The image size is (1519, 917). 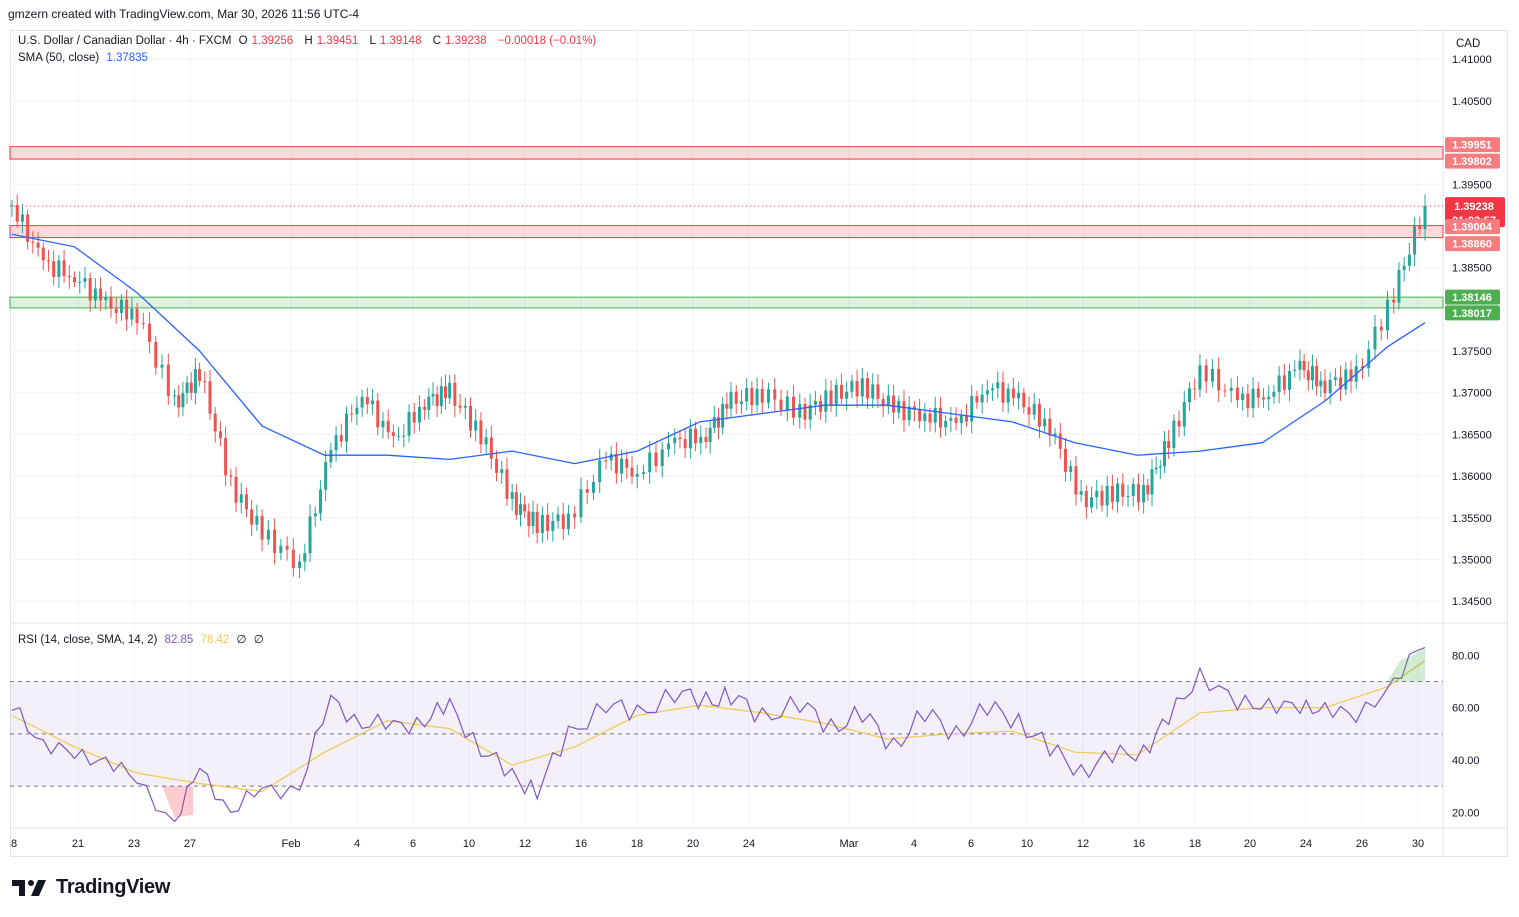 What do you see at coordinates (971, 844) in the screenshot?
I see `time-tick-label: 6` at bounding box center [971, 844].